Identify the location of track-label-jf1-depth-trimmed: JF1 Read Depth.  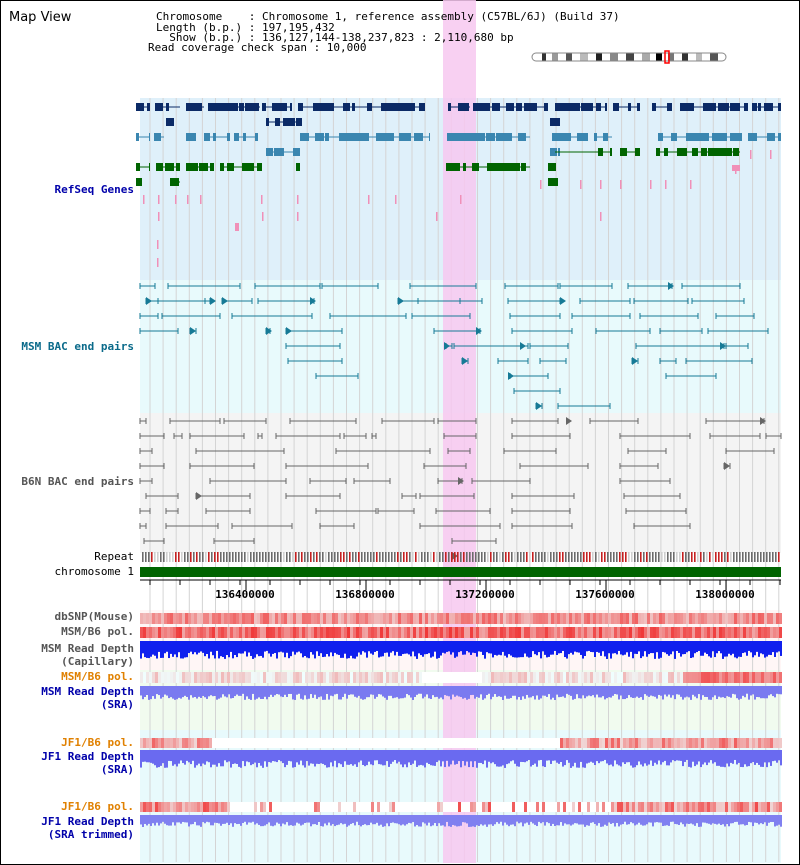
(87, 821).